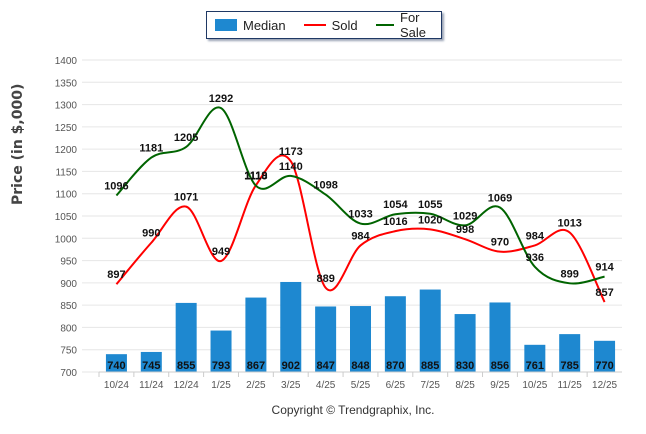 The image size is (646, 434). What do you see at coordinates (66, 195) in the screenshot?
I see `y-tick-label: 1100` at bounding box center [66, 195].